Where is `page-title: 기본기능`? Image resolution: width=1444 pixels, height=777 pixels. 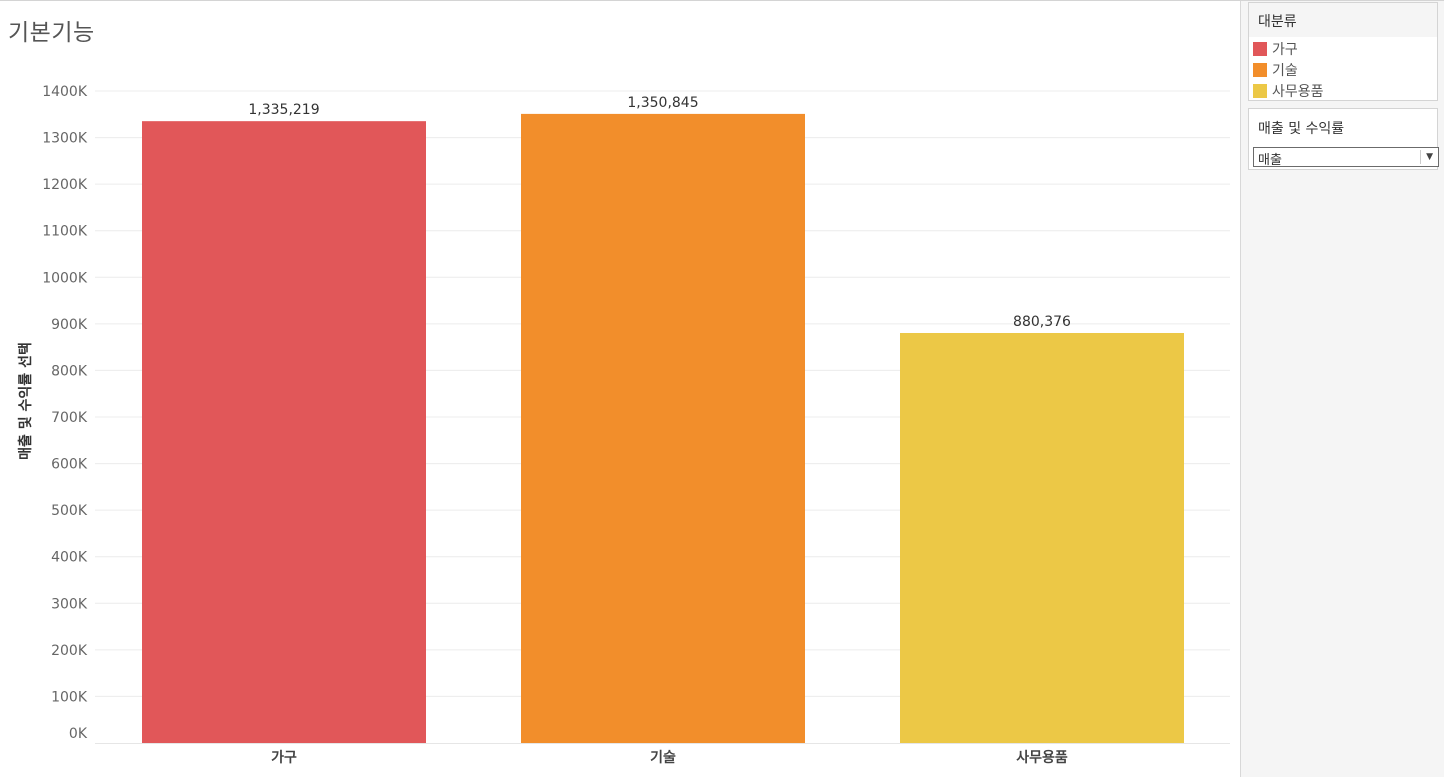
page-title: 기본기능 is located at coordinates (51, 33).